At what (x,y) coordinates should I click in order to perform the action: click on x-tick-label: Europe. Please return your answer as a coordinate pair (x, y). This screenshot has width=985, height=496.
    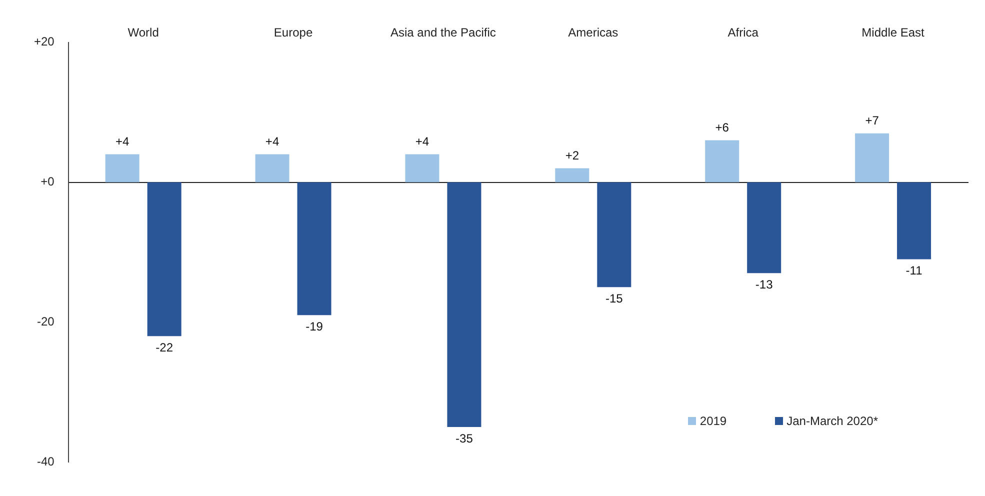
    Looking at the image, I should click on (293, 33).